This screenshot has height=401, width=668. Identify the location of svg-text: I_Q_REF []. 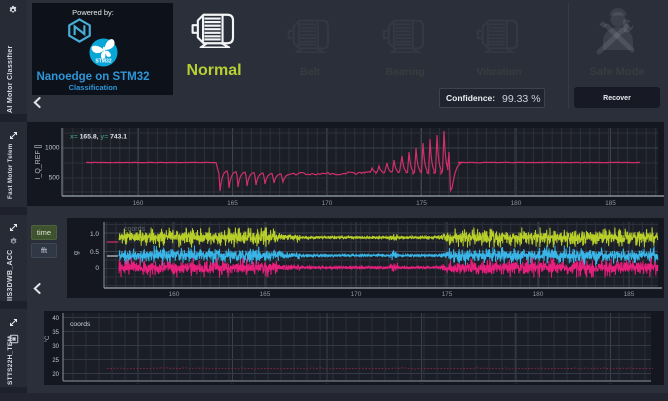
(38, 161).